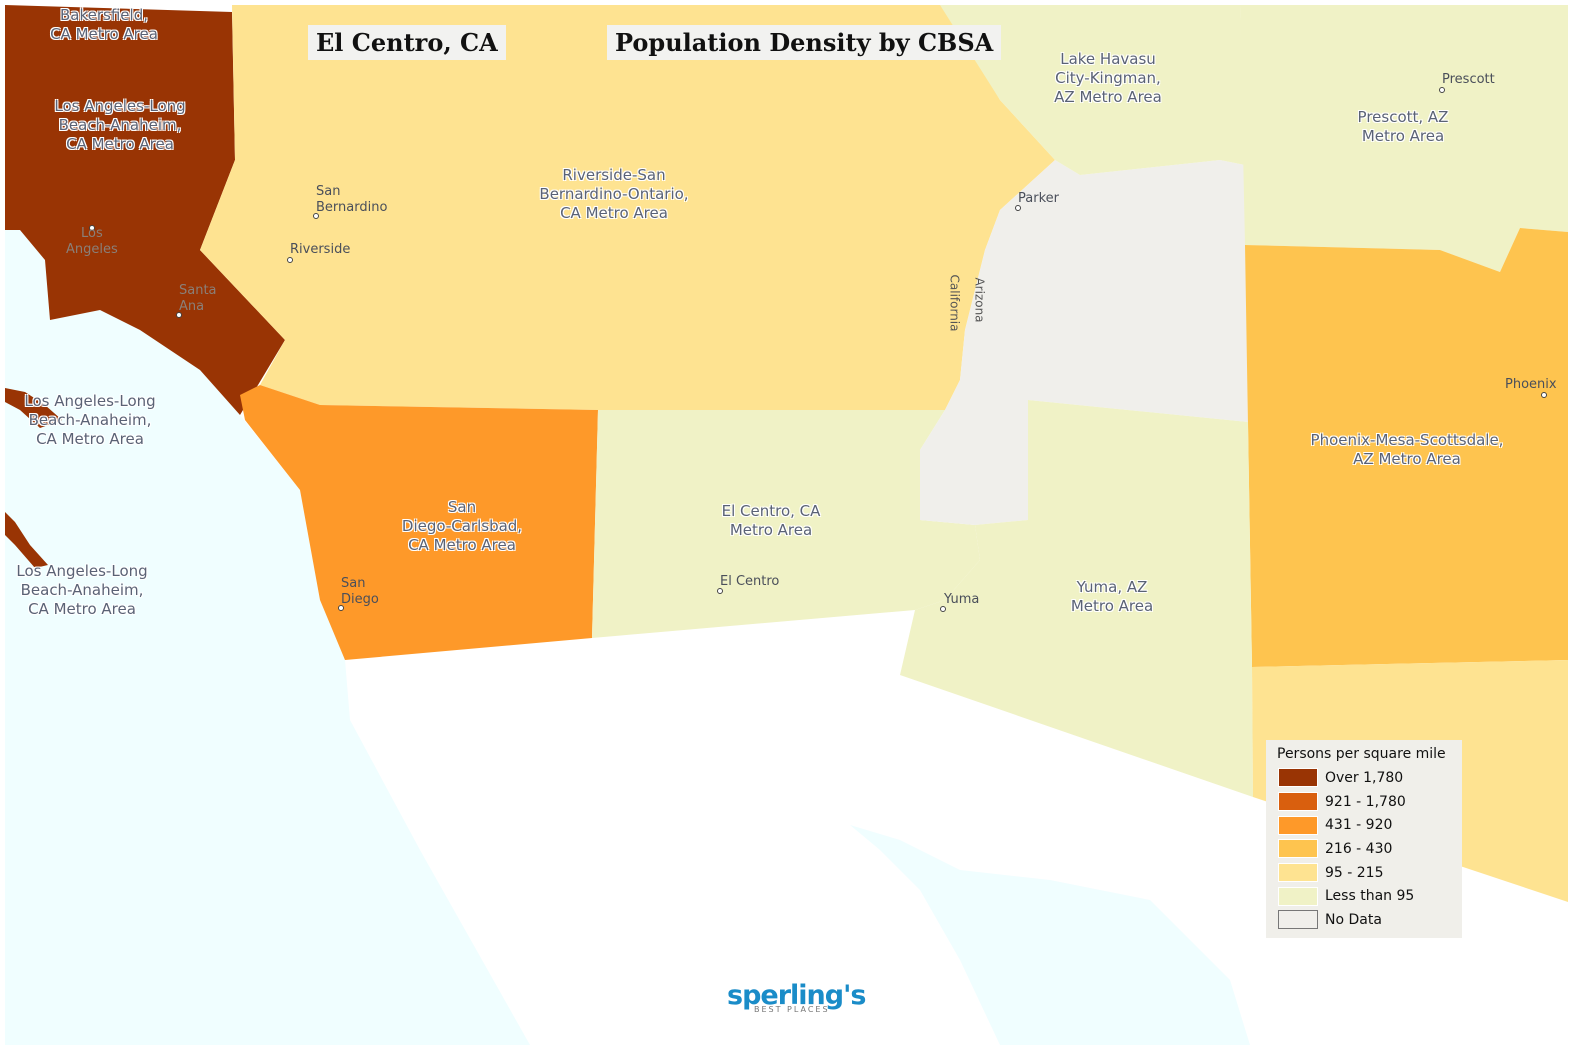  I want to click on region-yuma, so click(1076, 598).